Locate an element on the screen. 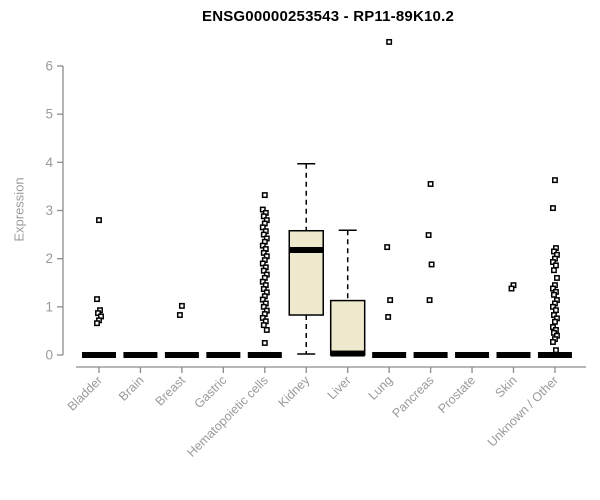 The width and height of the screenshot is (600, 500). x-category-label: Liver is located at coordinates (339, 387).